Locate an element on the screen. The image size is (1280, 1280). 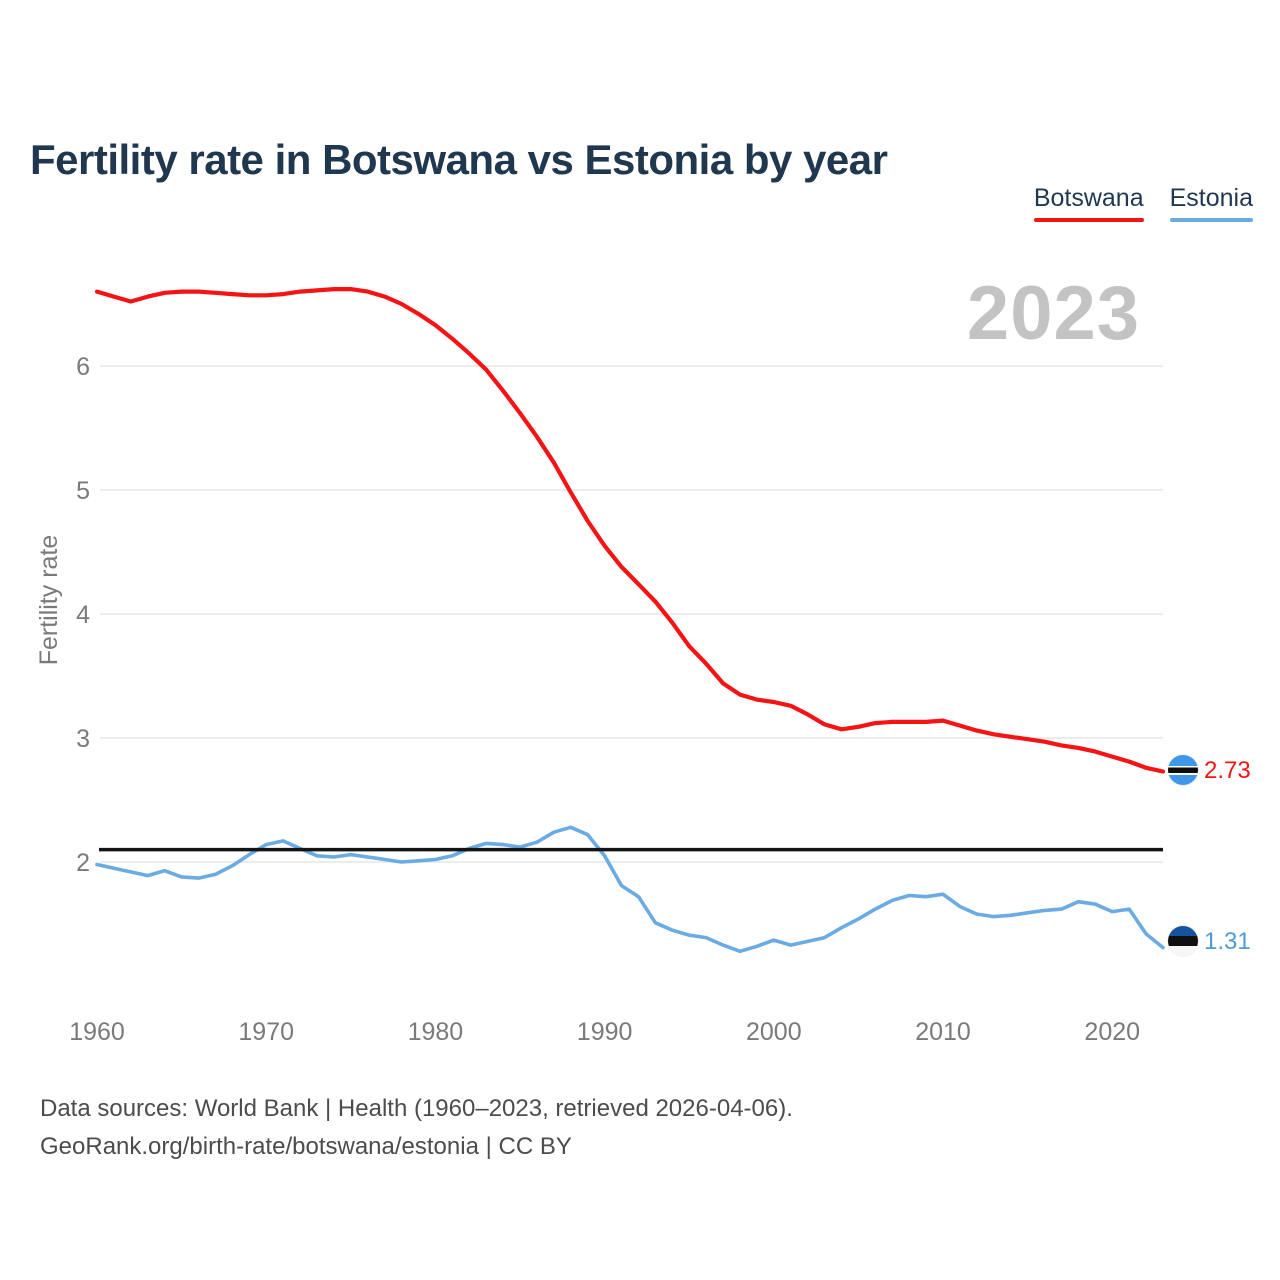
y-tick-label: 3 is located at coordinates (83, 739).